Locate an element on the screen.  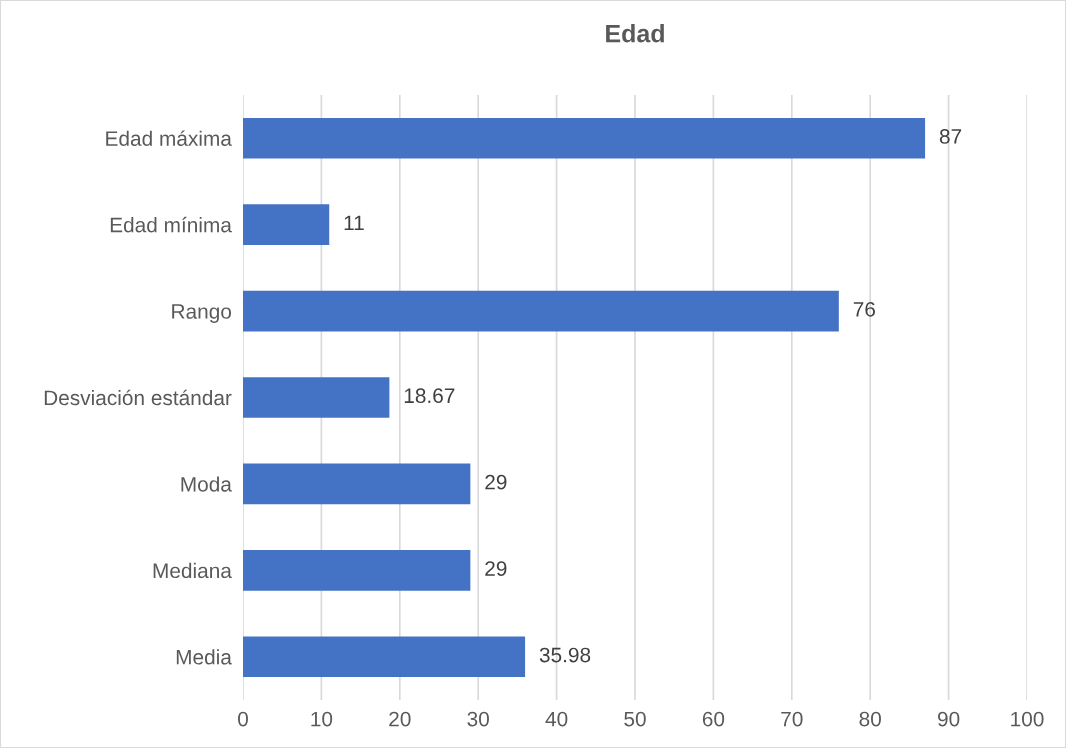
y-tick-label: Moda is located at coordinates (206, 484).